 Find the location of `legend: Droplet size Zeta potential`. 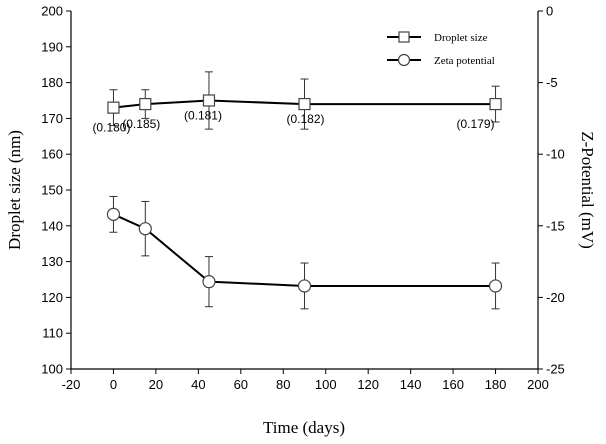

legend: Droplet size Zeta potential is located at coordinates (441, 49).